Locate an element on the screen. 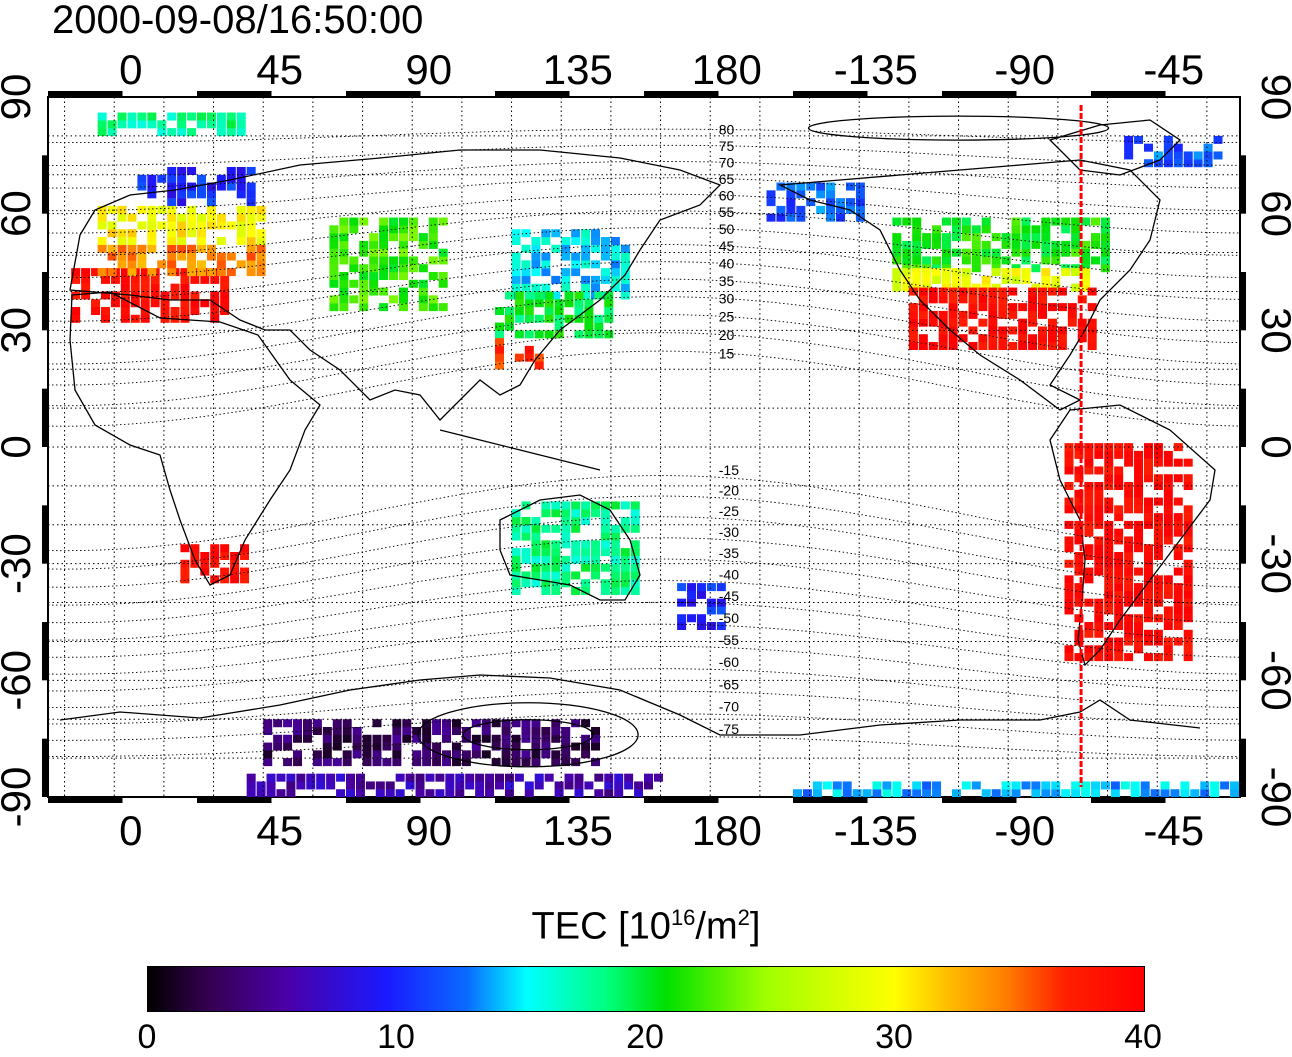 This screenshot has width=1292, height=1057. tec-patch-russia-west is located at coordinates (388, 264).